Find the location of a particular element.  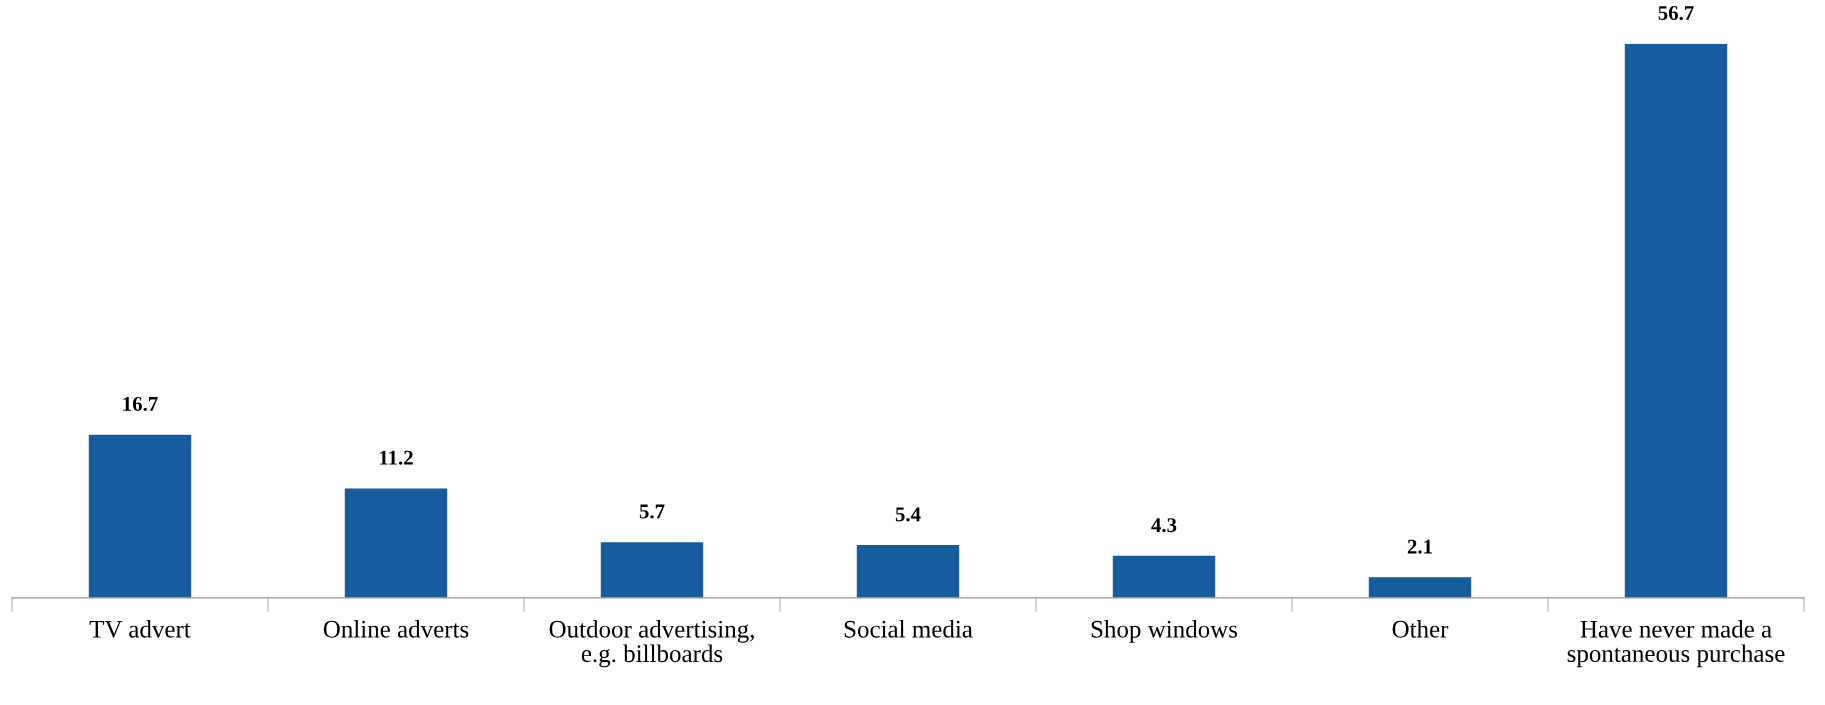

x-tick-label: Have never made a spontaneous purchase is located at coordinates (1676, 644).